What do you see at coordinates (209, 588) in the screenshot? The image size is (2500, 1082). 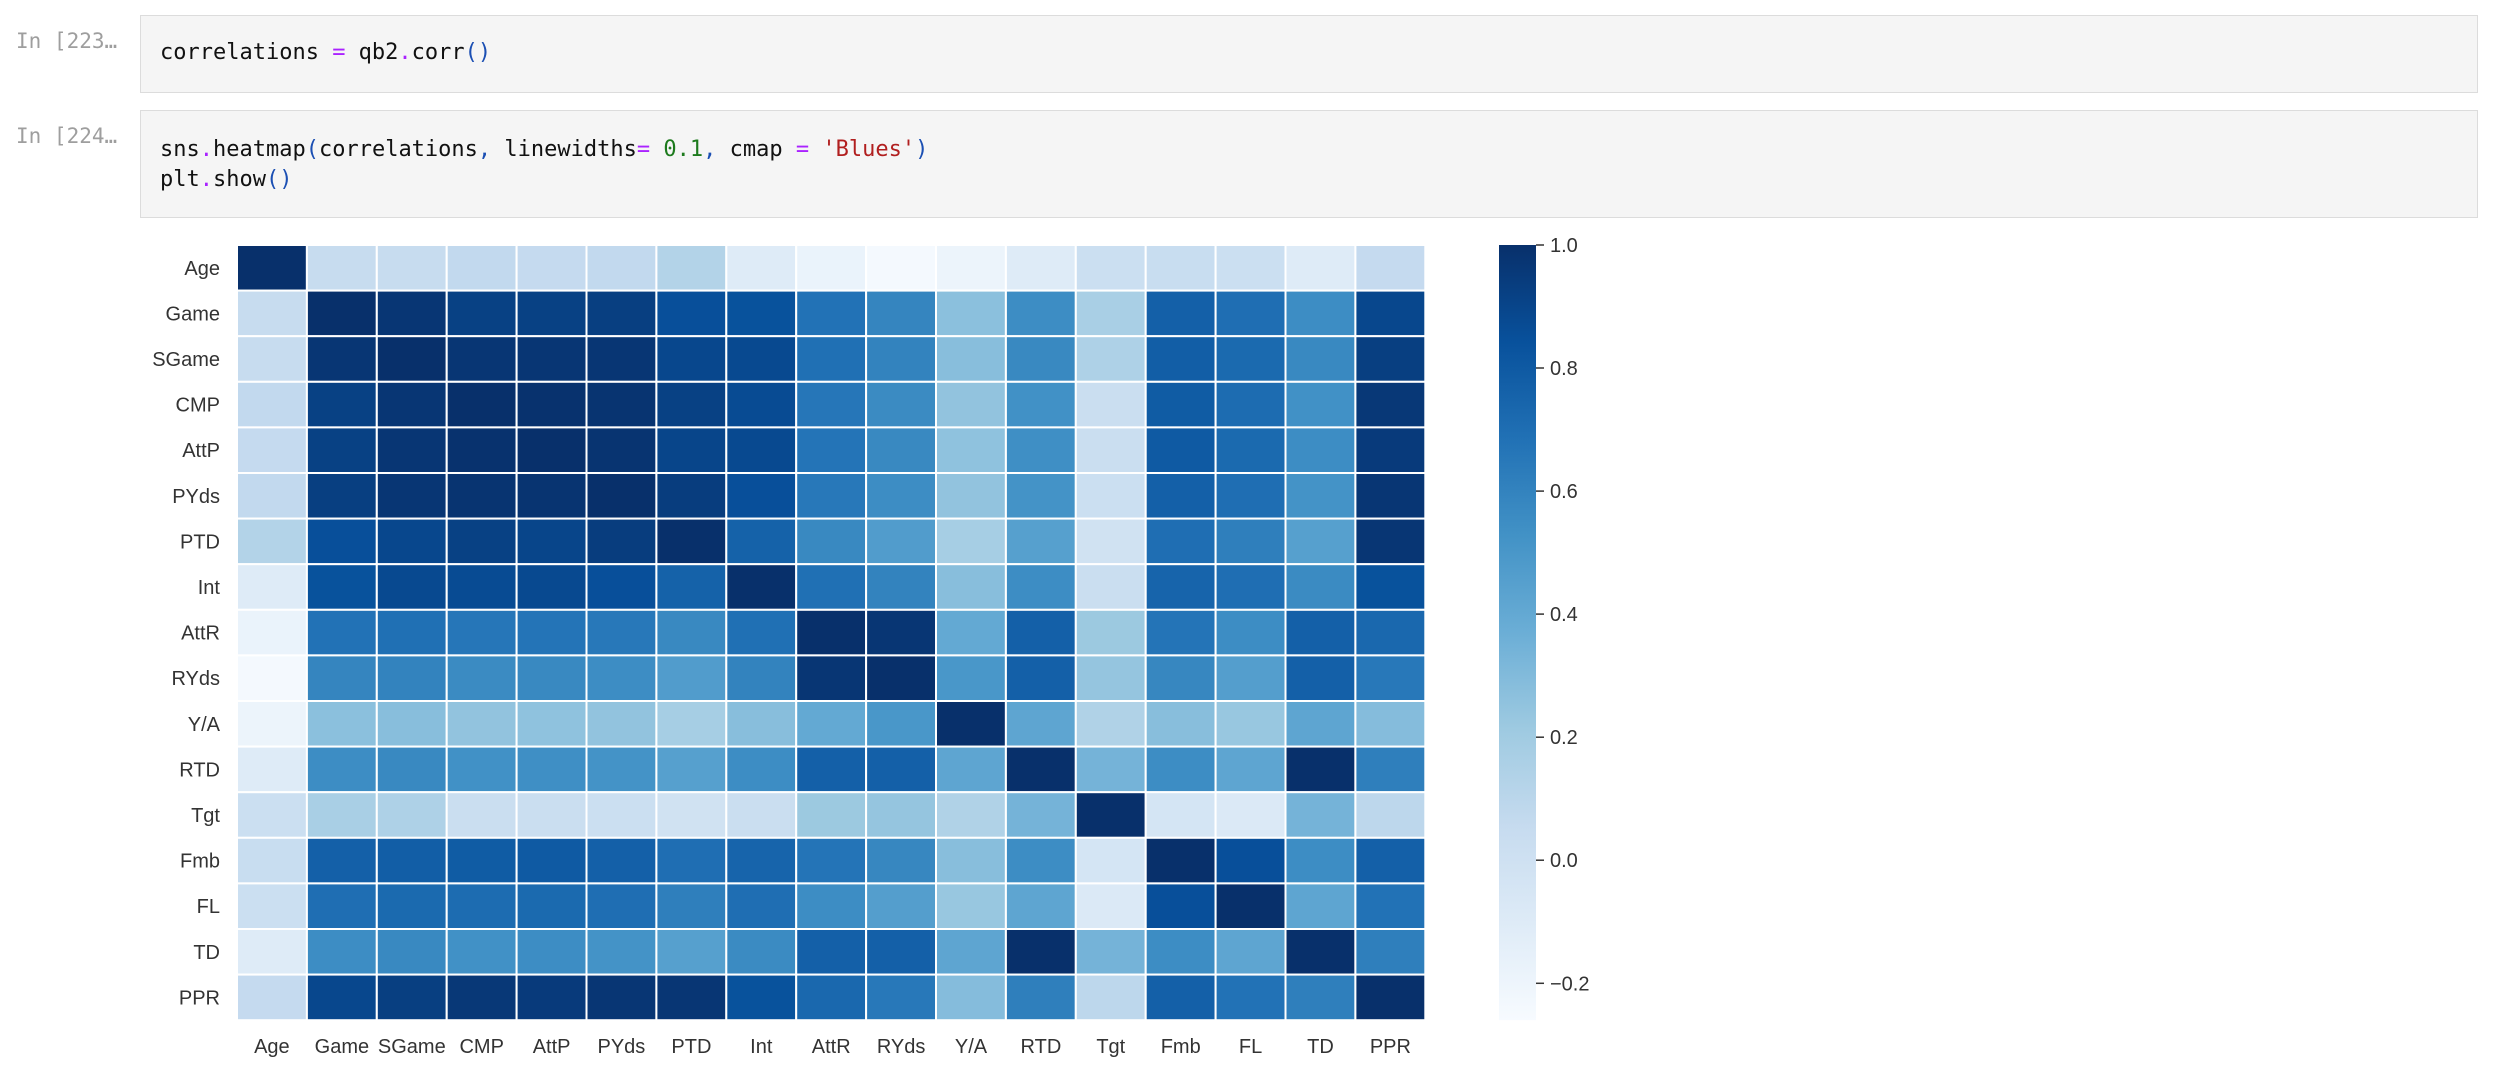 I see `y-tick-label: Int` at bounding box center [209, 588].